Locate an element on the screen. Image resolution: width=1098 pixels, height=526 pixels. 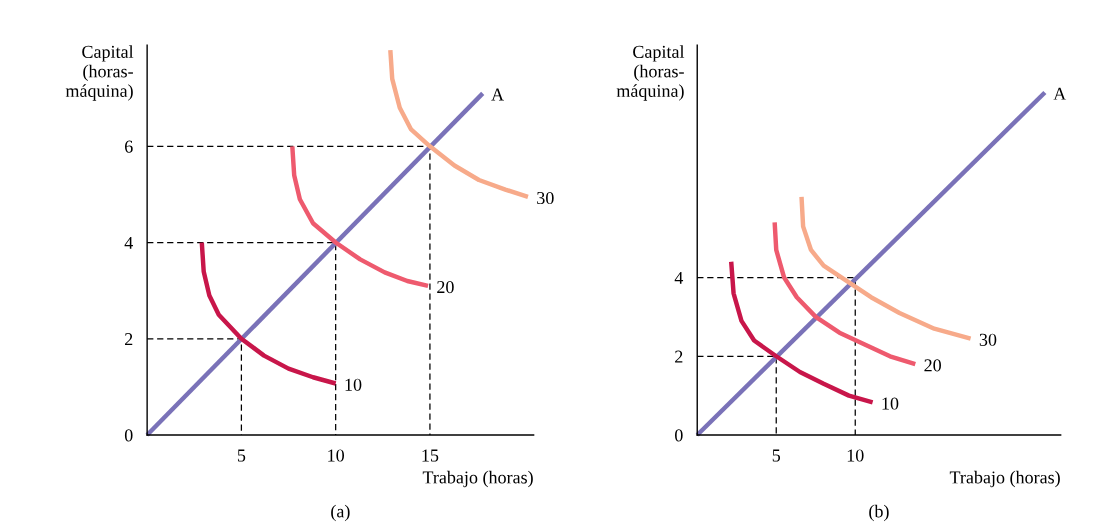
text: (a) is located at coordinates (340, 513).